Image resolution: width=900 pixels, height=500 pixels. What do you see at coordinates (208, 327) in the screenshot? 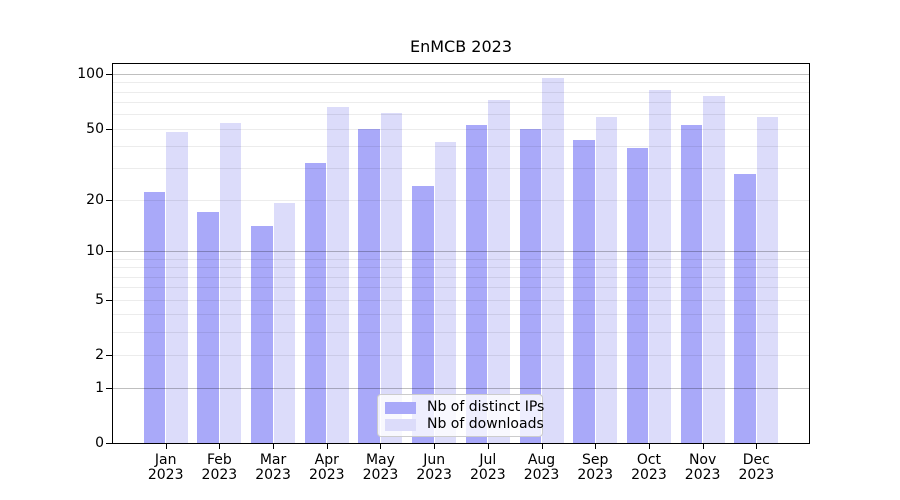
I see `bar-distinct-ips-feb` at bounding box center [208, 327].